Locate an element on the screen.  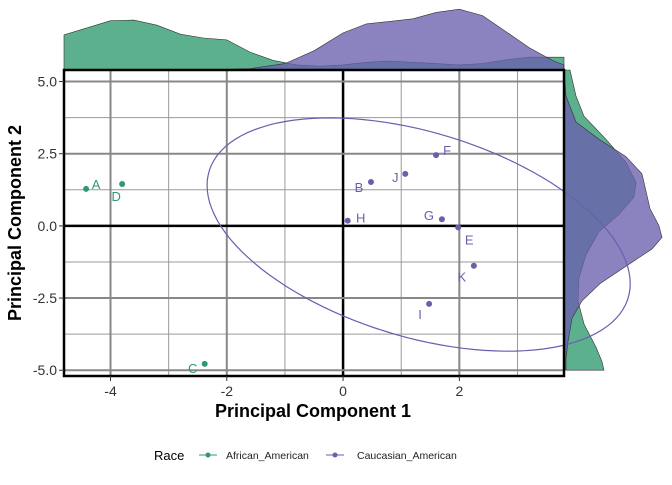
point-label: B is located at coordinates (359, 187).